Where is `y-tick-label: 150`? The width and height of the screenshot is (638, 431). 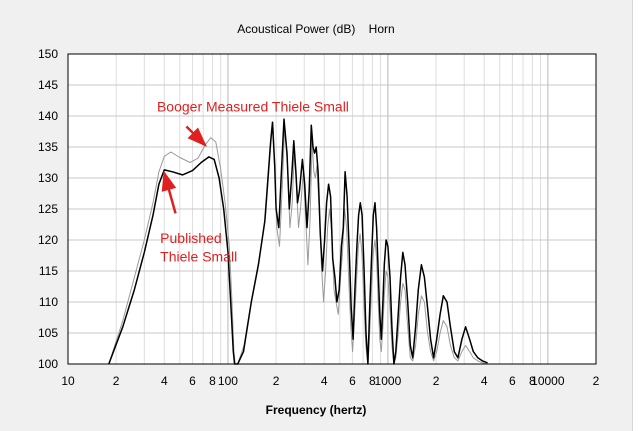
y-tick-label: 150 is located at coordinates (48, 54).